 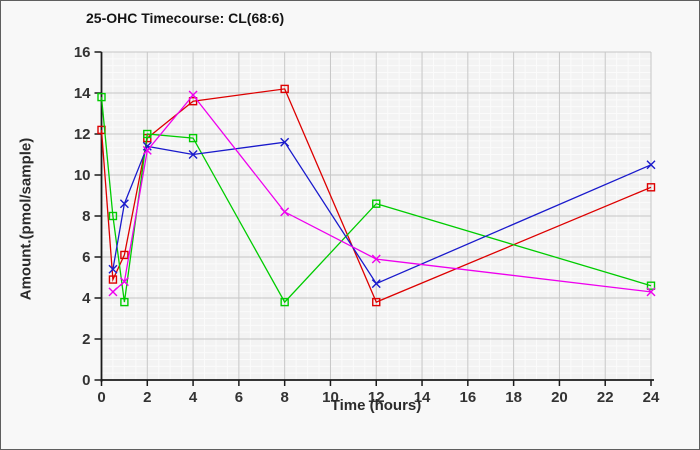 I want to click on x-tick-label: 16, so click(x=467, y=397).